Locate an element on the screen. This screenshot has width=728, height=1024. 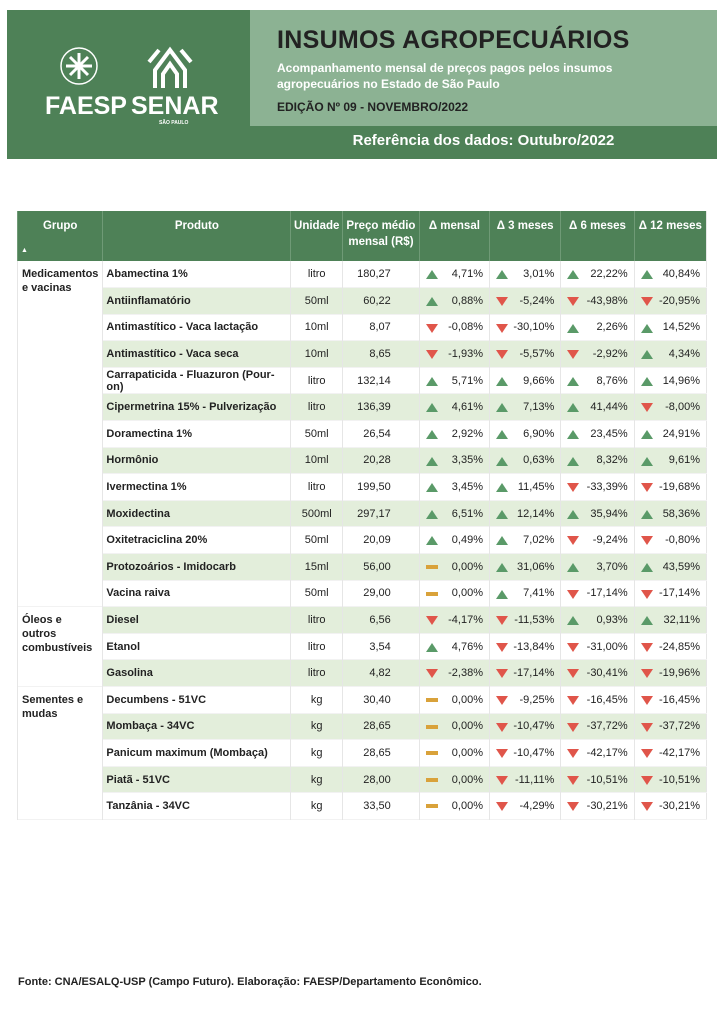
product-name: Piatã - 51VC is located at coordinates (138, 779).